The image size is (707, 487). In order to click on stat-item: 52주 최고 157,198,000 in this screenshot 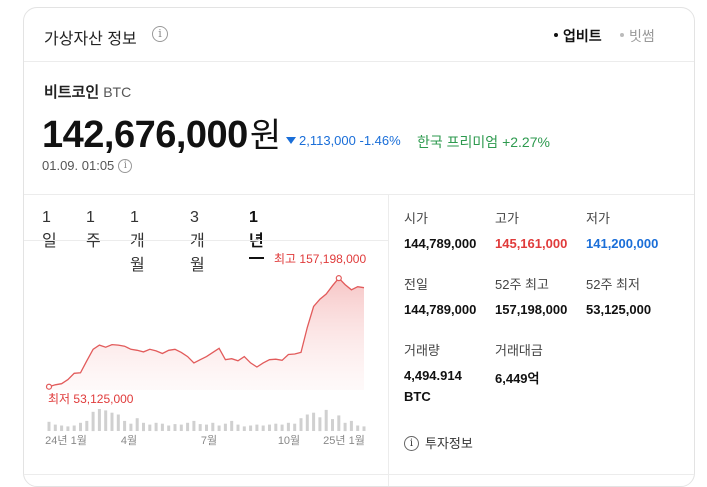, I will do `click(540, 295)`.